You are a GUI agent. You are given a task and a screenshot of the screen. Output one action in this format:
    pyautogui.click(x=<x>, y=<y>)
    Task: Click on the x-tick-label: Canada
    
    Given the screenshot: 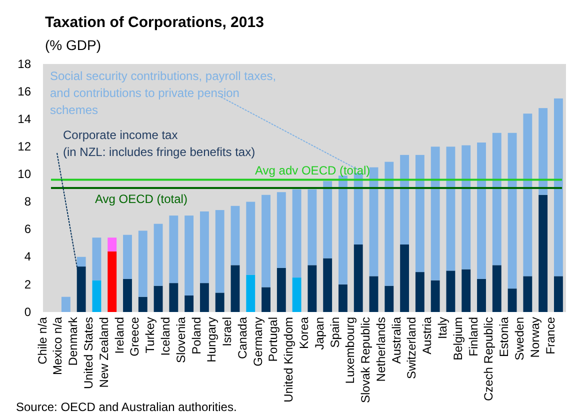 What is the action you would take?
    pyautogui.click(x=242, y=338)
    